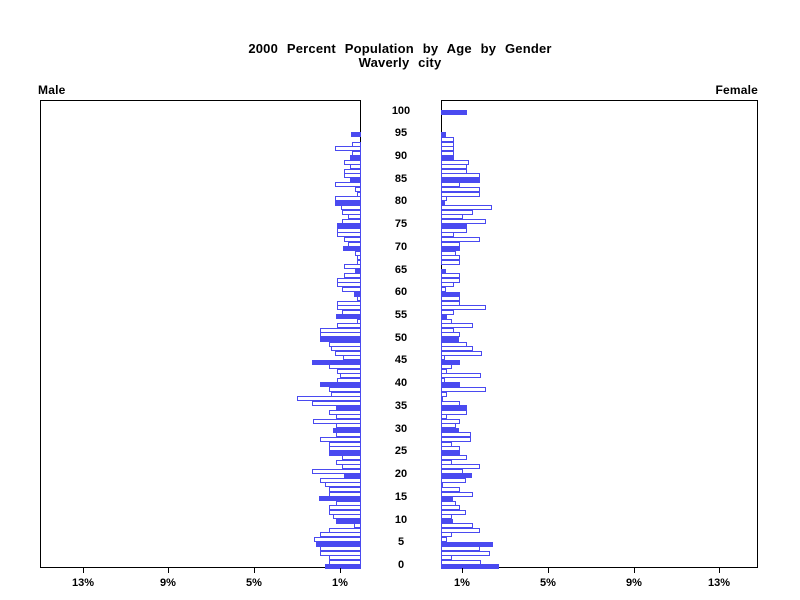  What do you see at coordinates (401, 247) in the screenshot?
I see `age-tick-label-70: 70` at bounding box center [401, 247].